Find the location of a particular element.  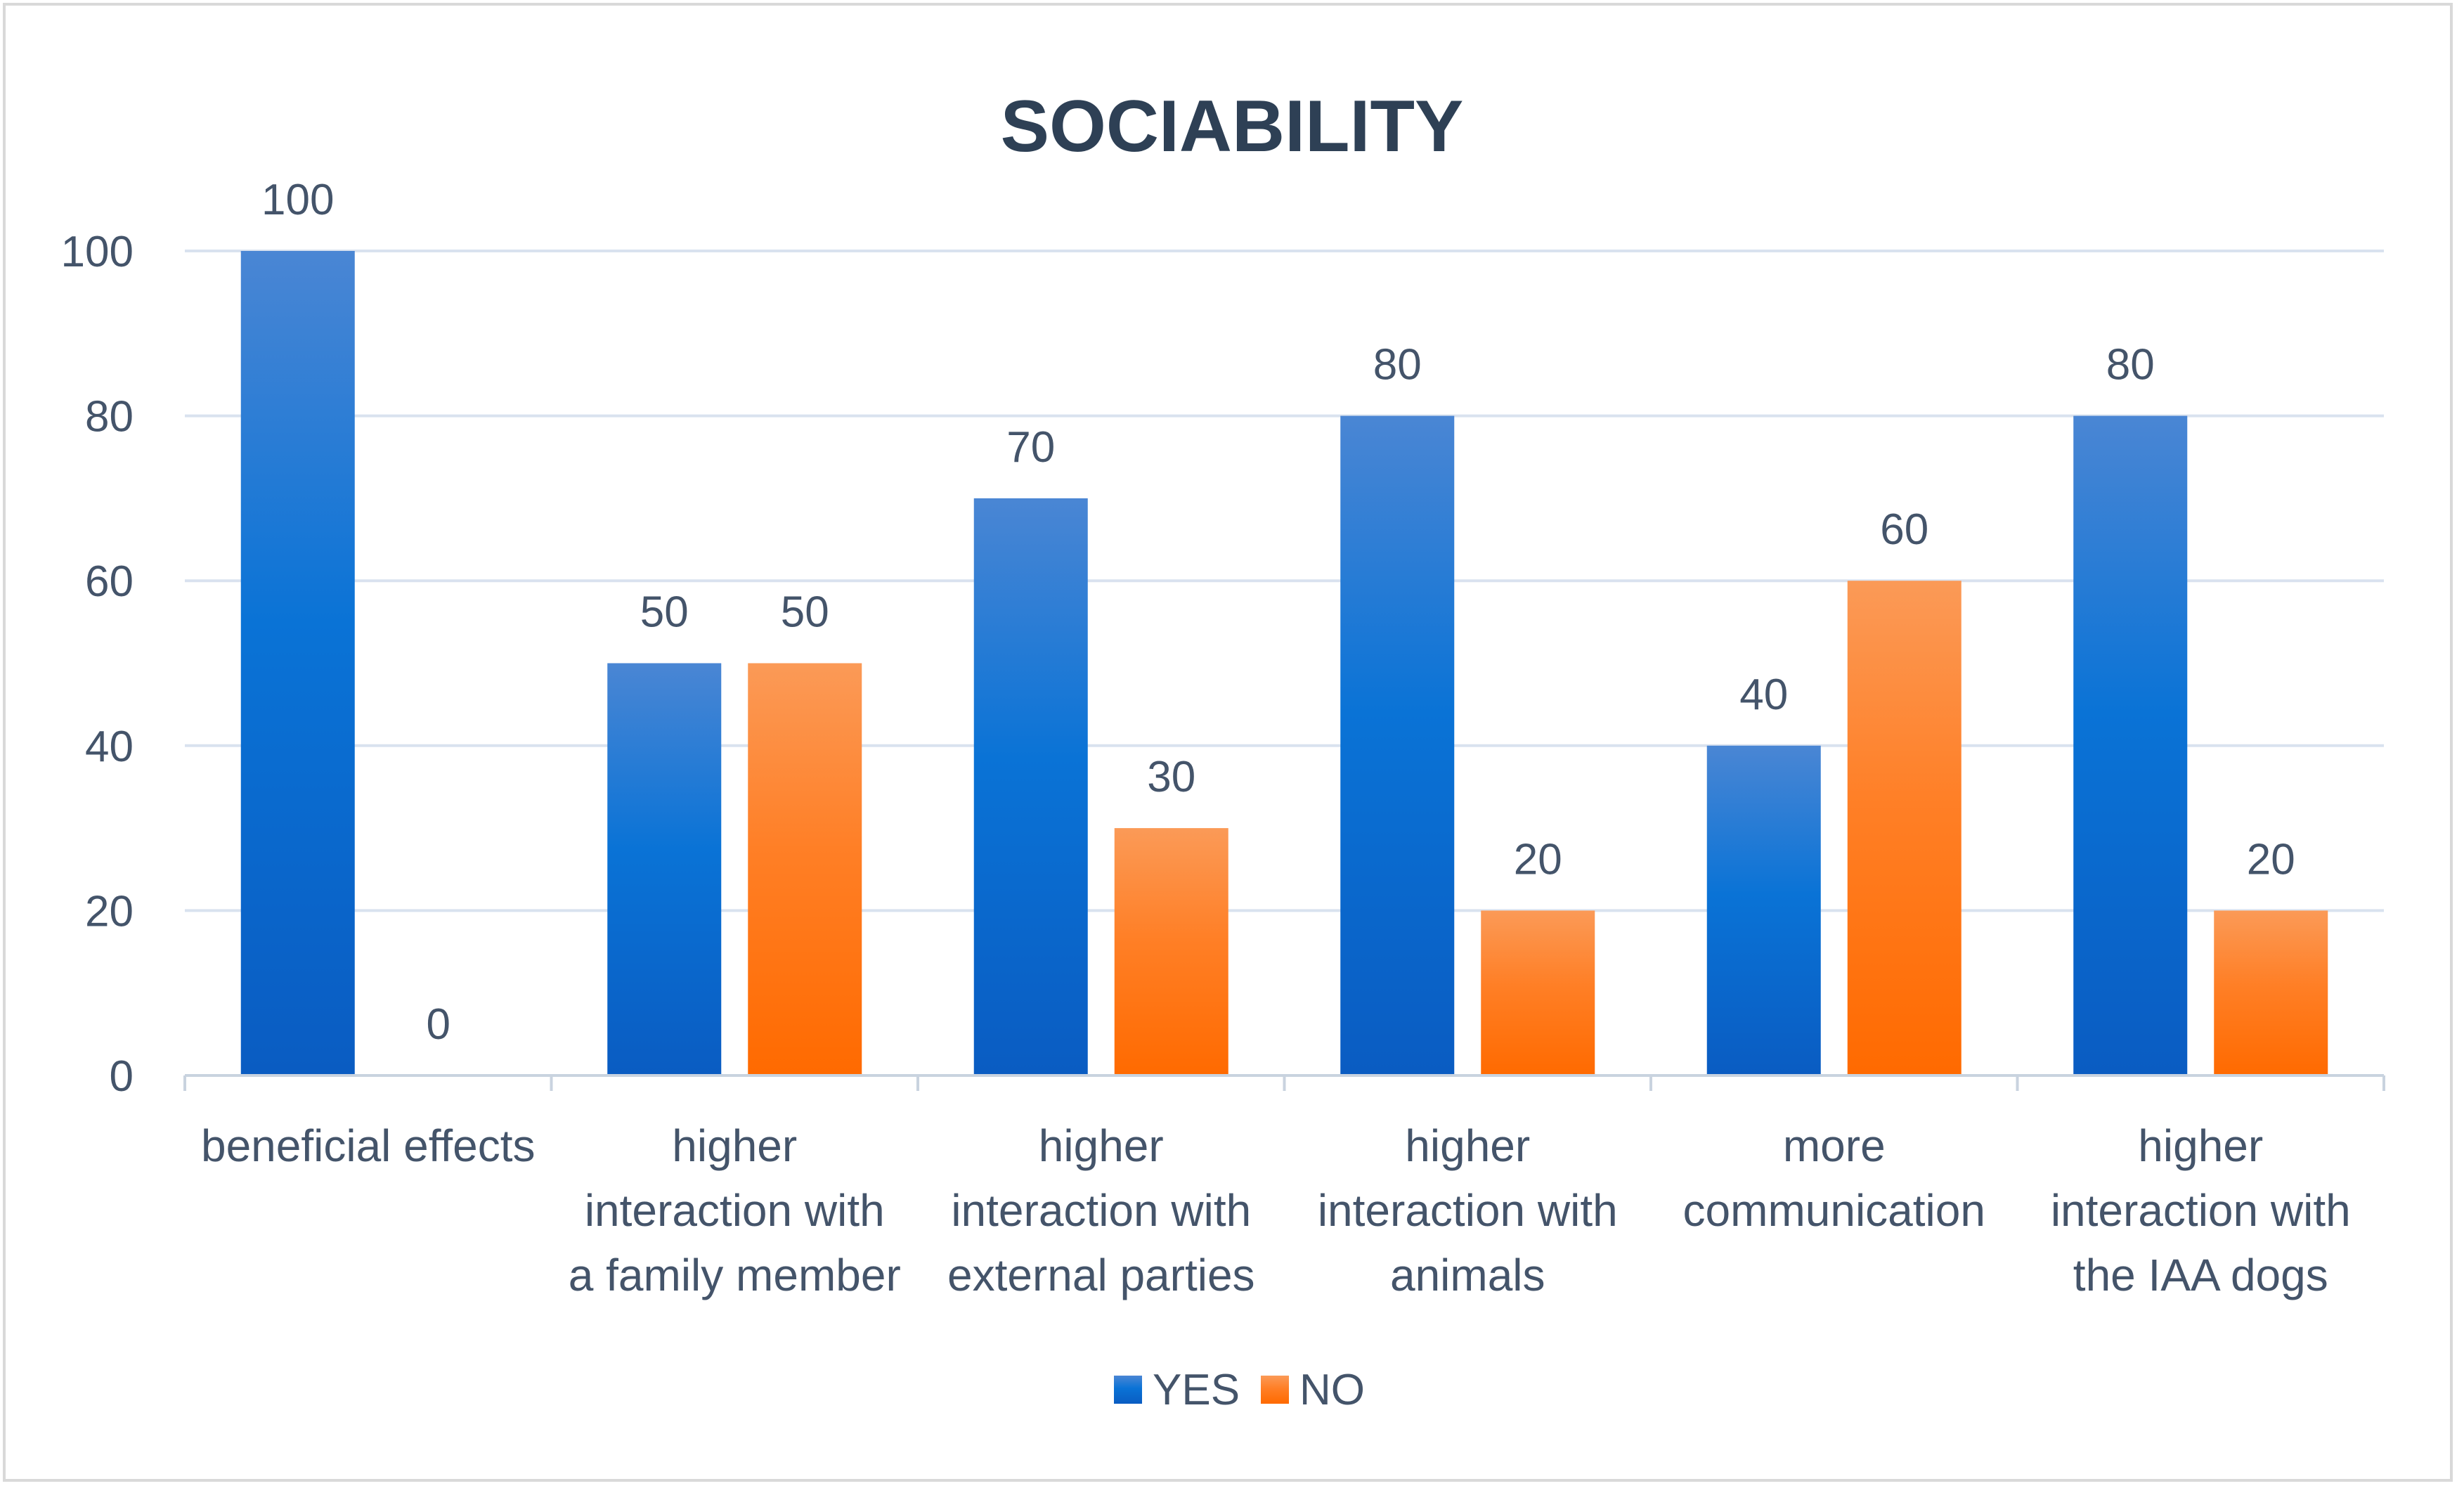

category-label: more communication is located at coordinates (1834, 1178).